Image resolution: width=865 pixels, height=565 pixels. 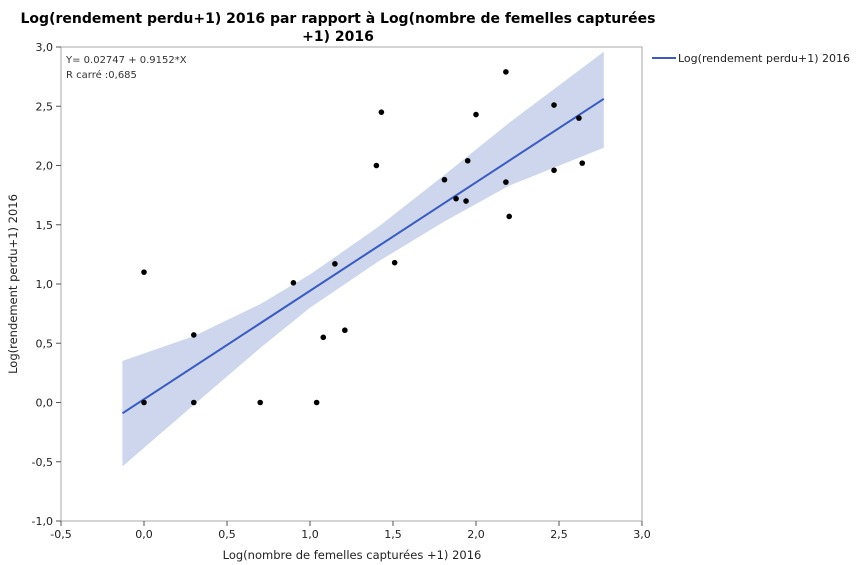 What do you see at coordinates (45, 343) in the screenshot?
I see `y-tick-label: 0,5` at bounding box center [45, 343].